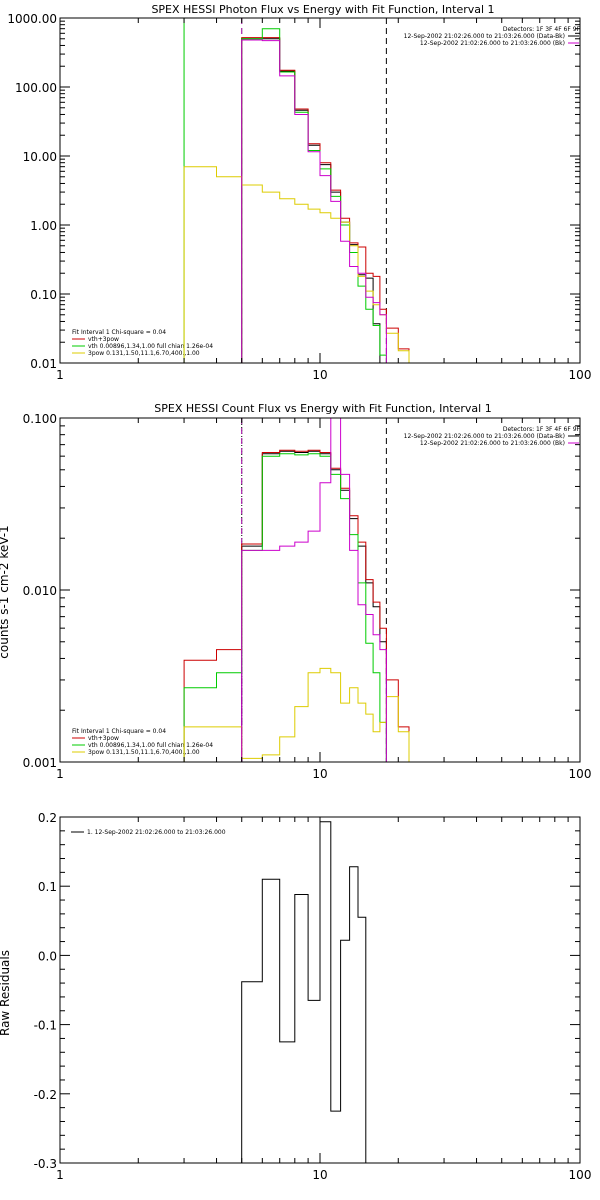 Image resolution: width=600 pixels, height=1200 pixels. I want to click on y-tick-label: -0.2, so click(45, 1095).